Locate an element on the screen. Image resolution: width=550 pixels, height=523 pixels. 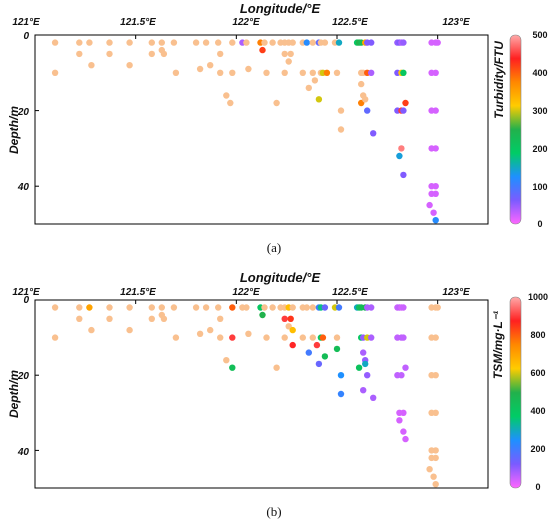
panel-caption: (a) is located at coordinates (274, 247).